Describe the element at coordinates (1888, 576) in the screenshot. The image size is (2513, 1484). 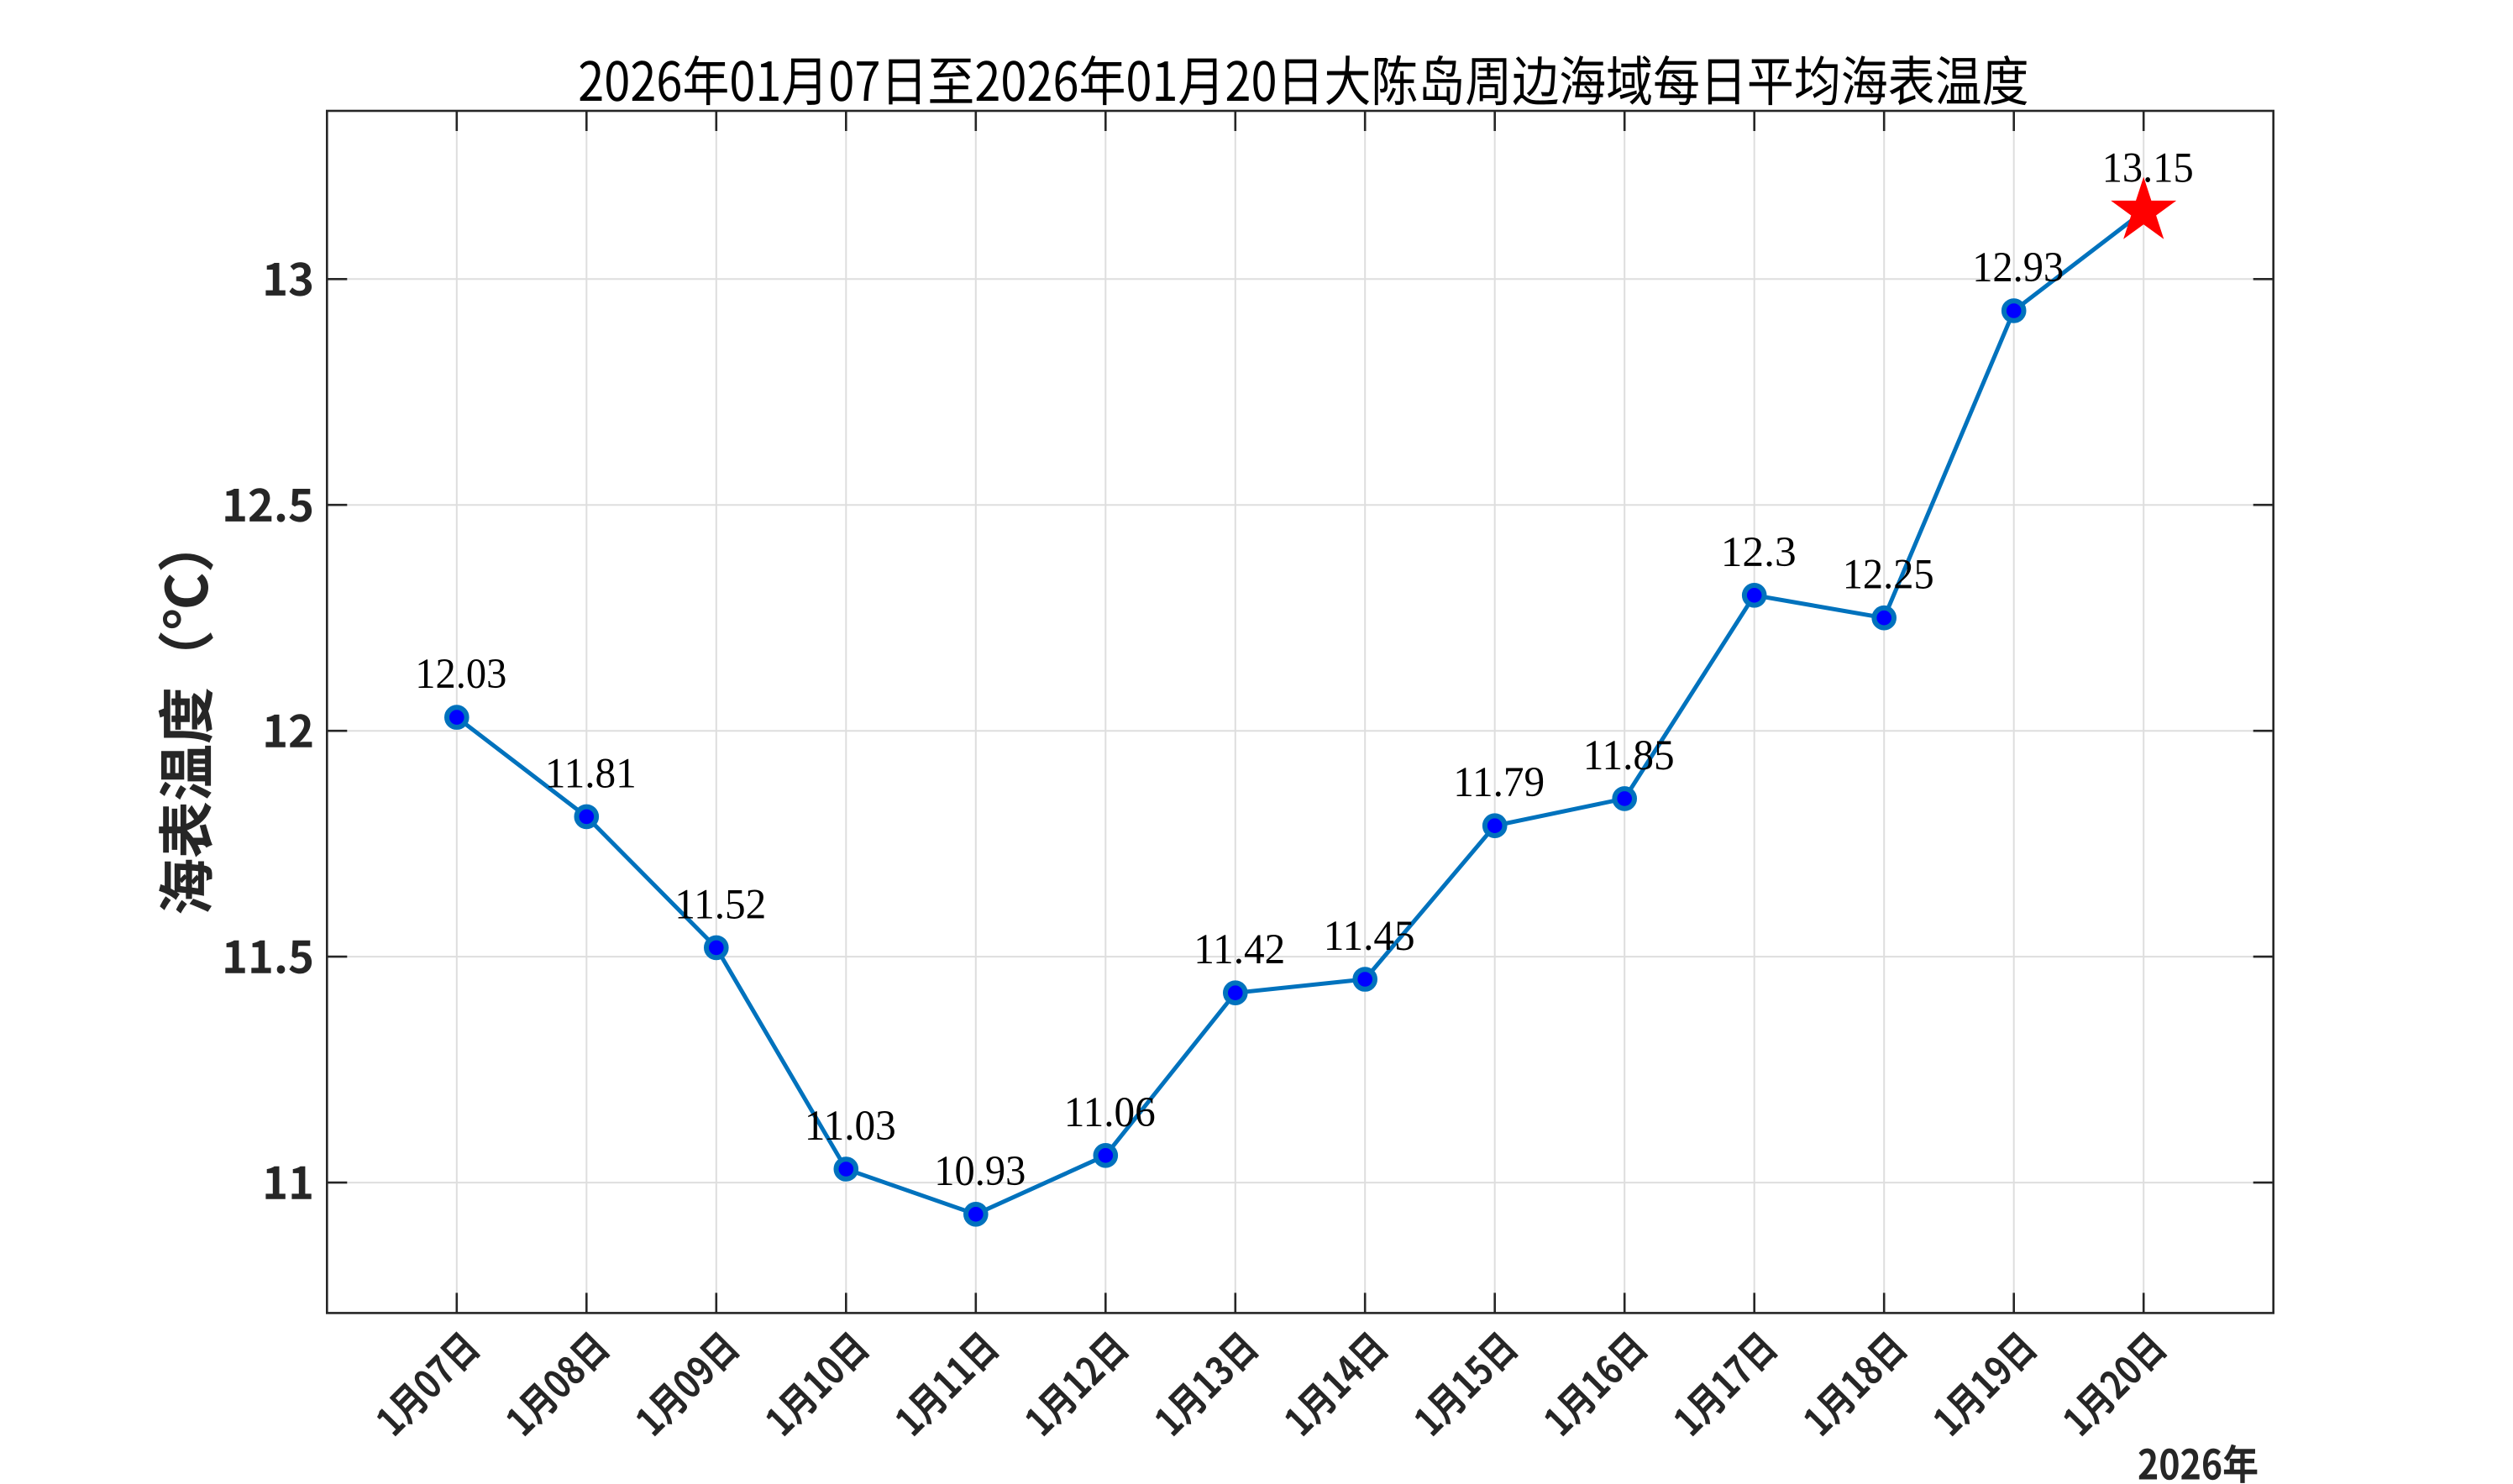
I see `svg-text: 12.25` at that location.